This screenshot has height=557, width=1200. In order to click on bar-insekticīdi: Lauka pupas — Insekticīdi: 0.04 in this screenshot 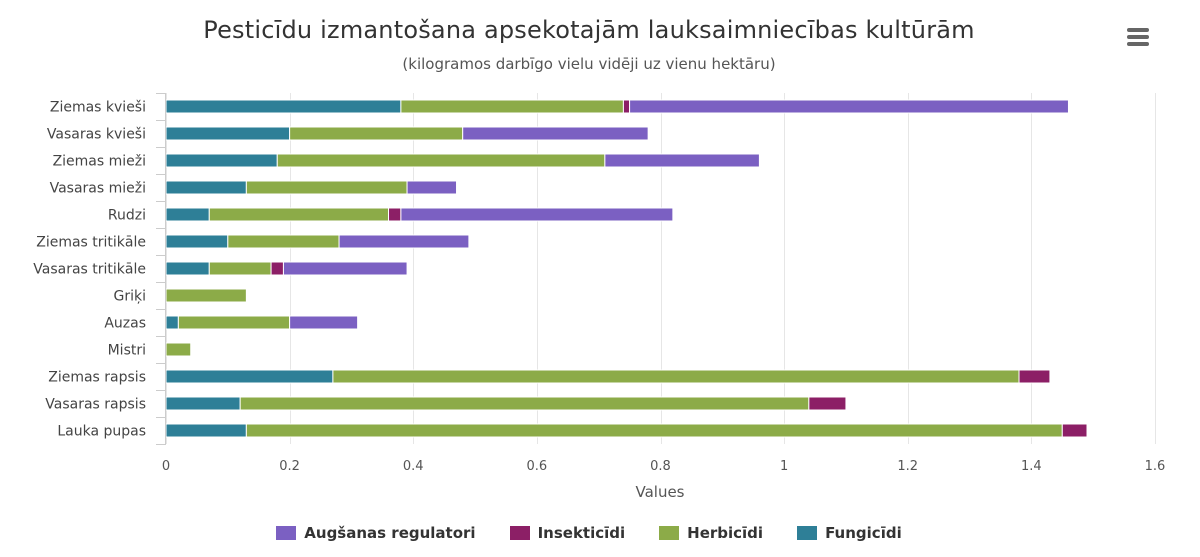, I will do `click(1074, 430)`.